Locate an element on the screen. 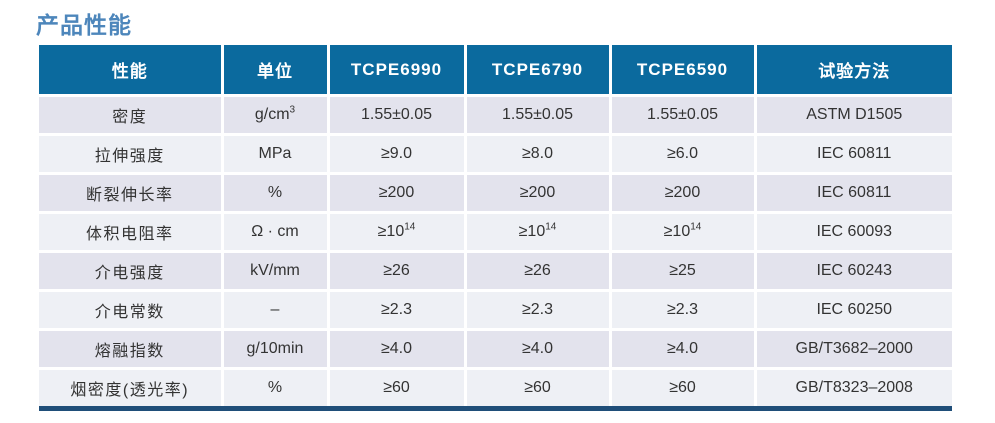 This screenshot has width=995, height=423. table-row: 熔融指数 g/10min ≥4.0 ≥4.0 ≥4.0 GB/T3682–2000 is located at coordinates (495, 349).